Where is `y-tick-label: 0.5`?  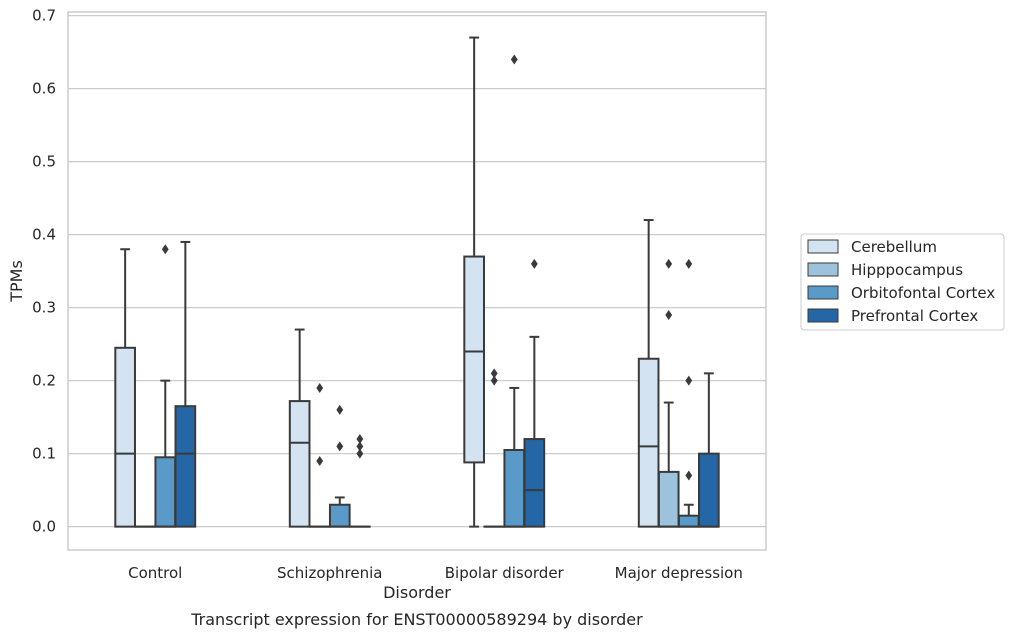 y-tick-label: 0.5 is located at coordinates (44, 162).